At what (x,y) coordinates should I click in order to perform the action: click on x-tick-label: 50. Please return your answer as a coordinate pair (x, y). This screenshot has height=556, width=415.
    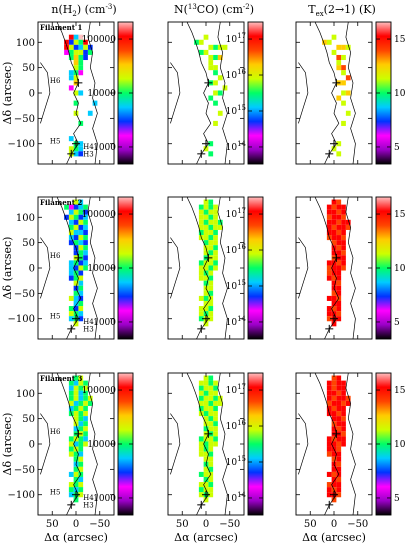
    Looking at the image, I should click on (310, 524).